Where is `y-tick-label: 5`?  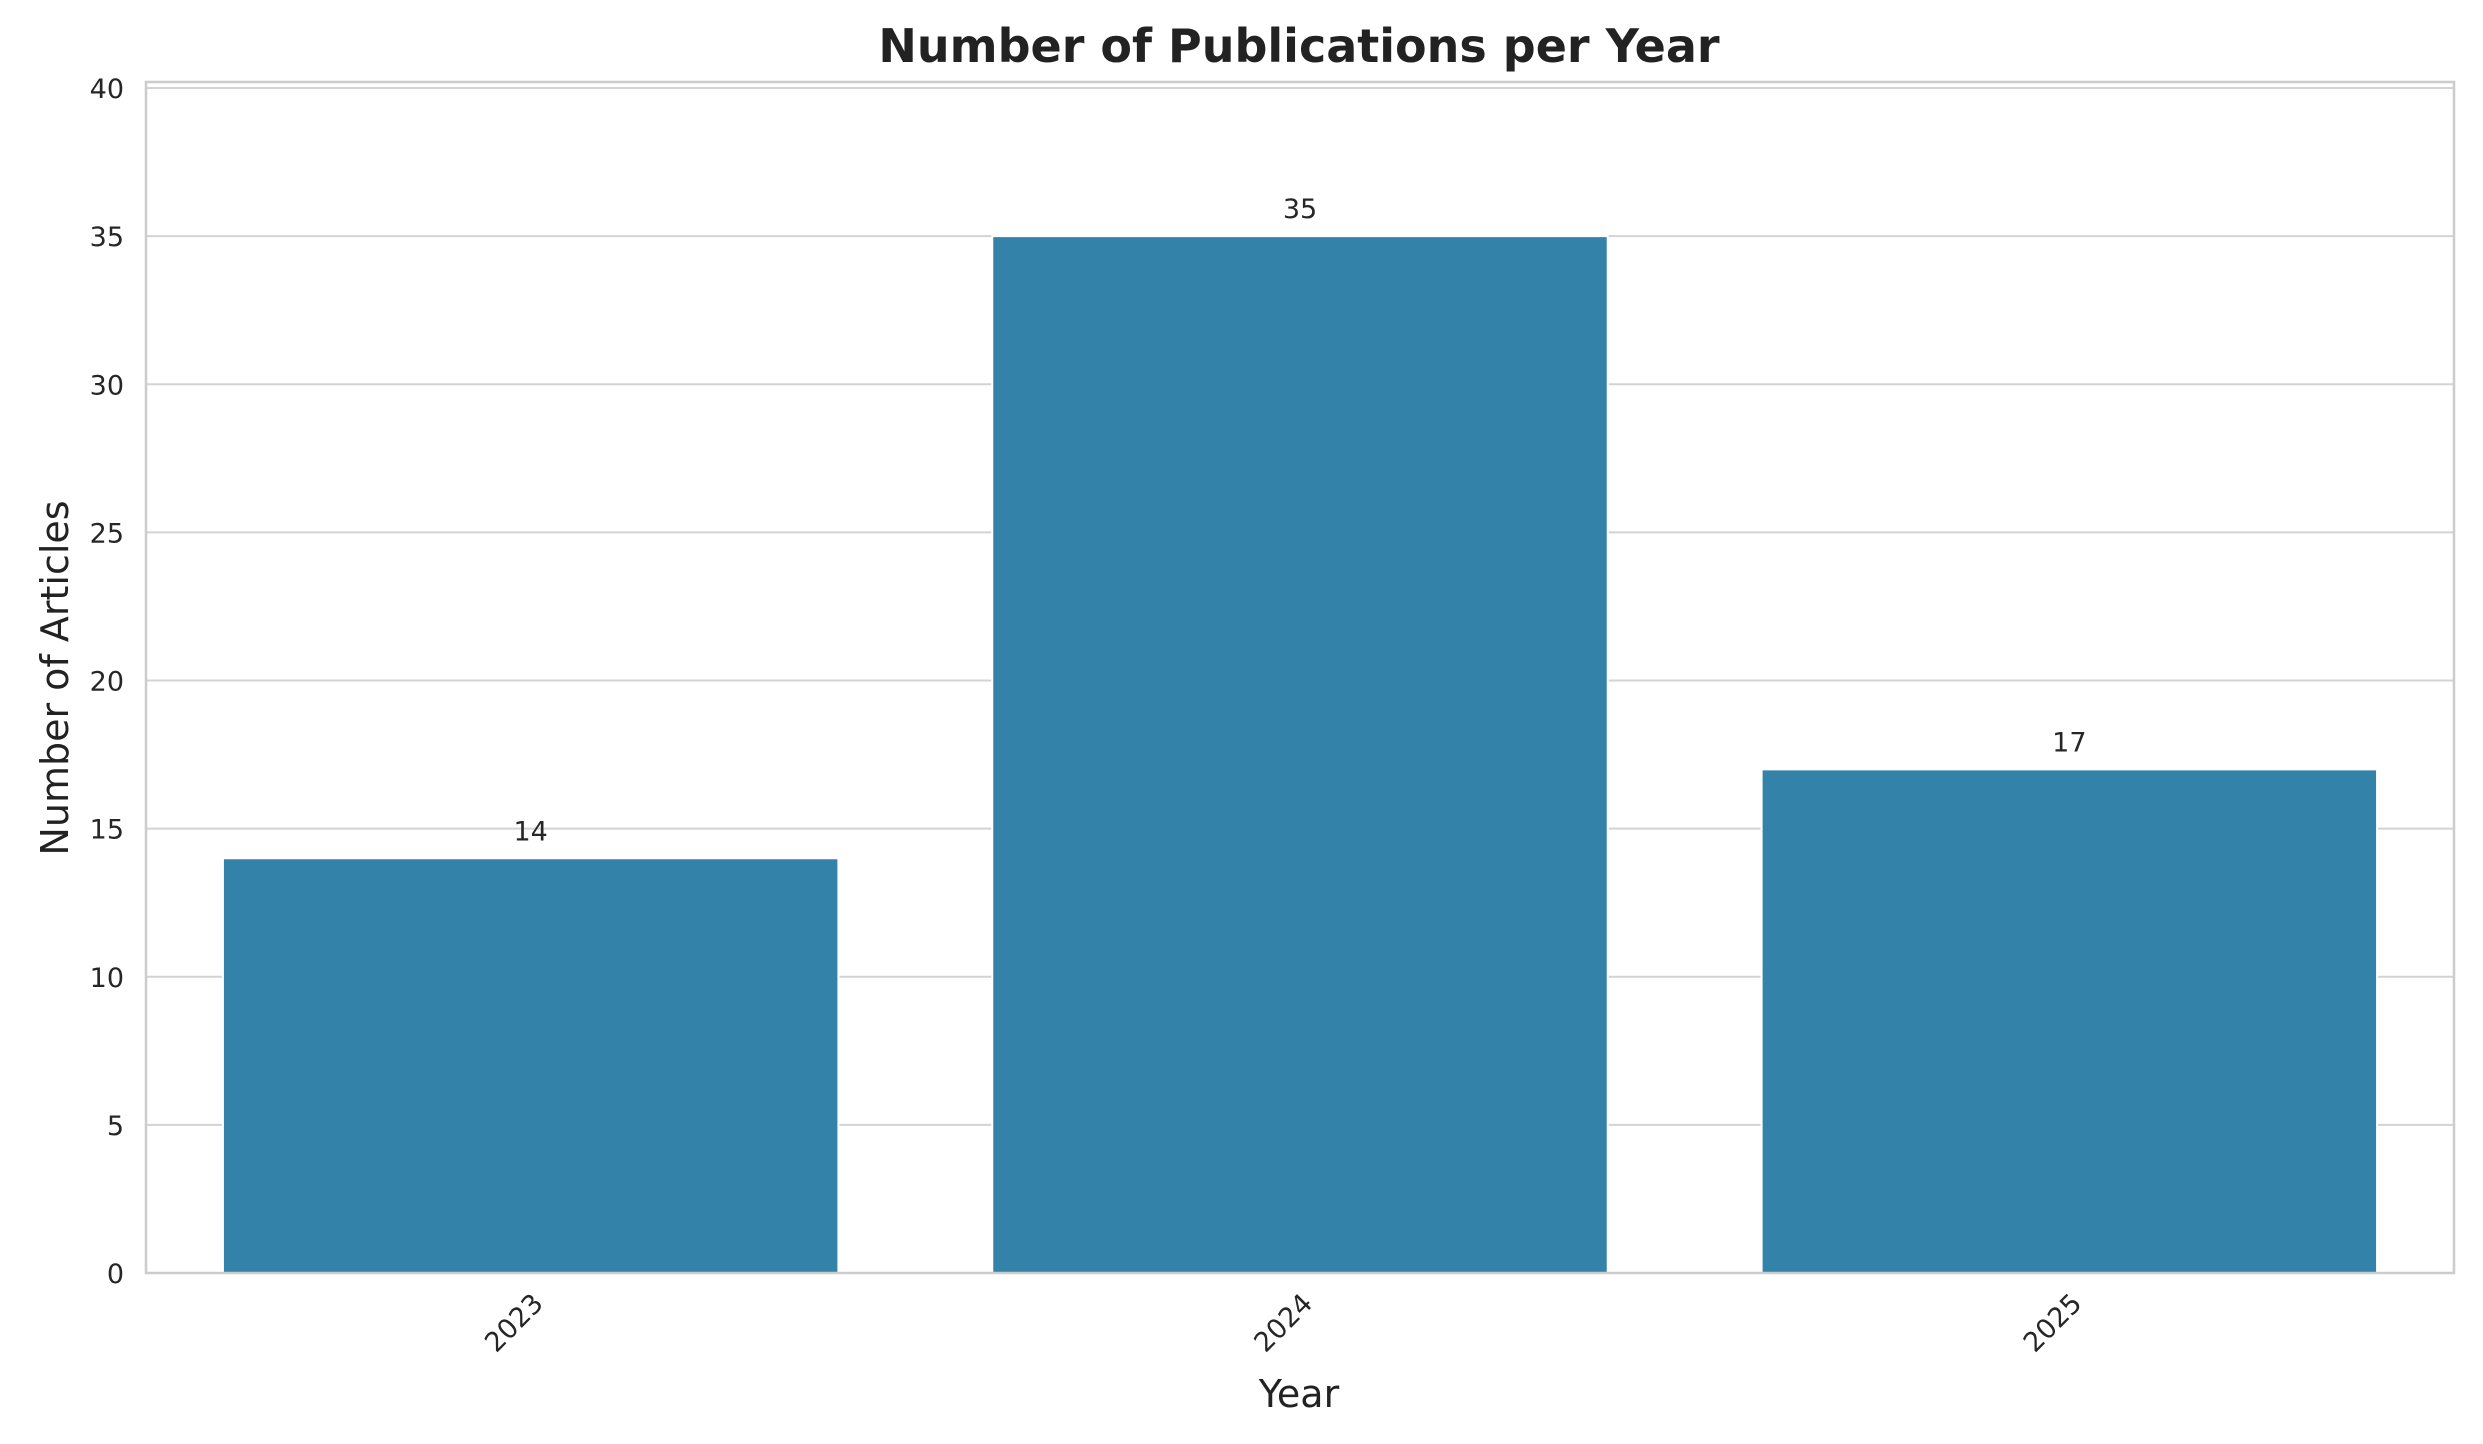 y-tick-label: 5 is located at coordinates (115, 1126).